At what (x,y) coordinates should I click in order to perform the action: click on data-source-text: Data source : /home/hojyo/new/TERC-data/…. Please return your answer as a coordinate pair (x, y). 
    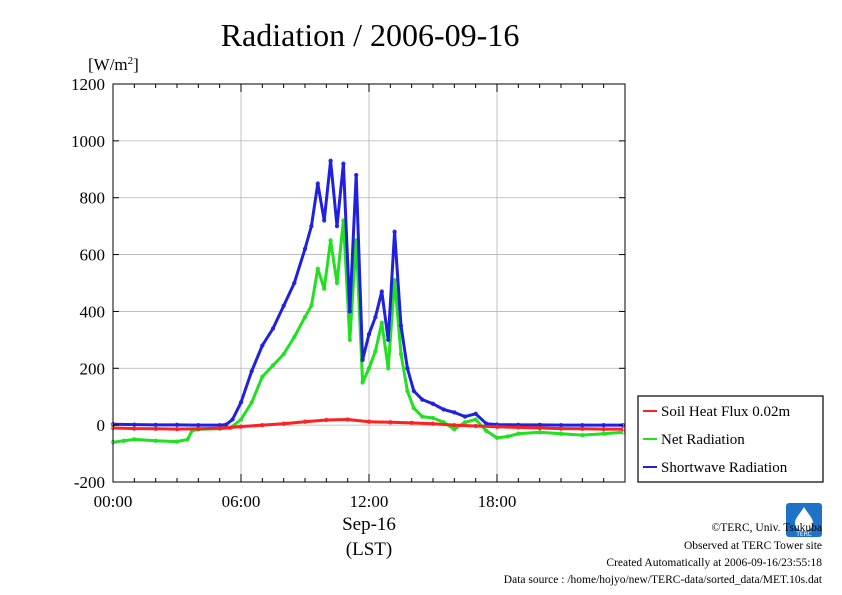
    Looking at the image, I should click on (663, 580).